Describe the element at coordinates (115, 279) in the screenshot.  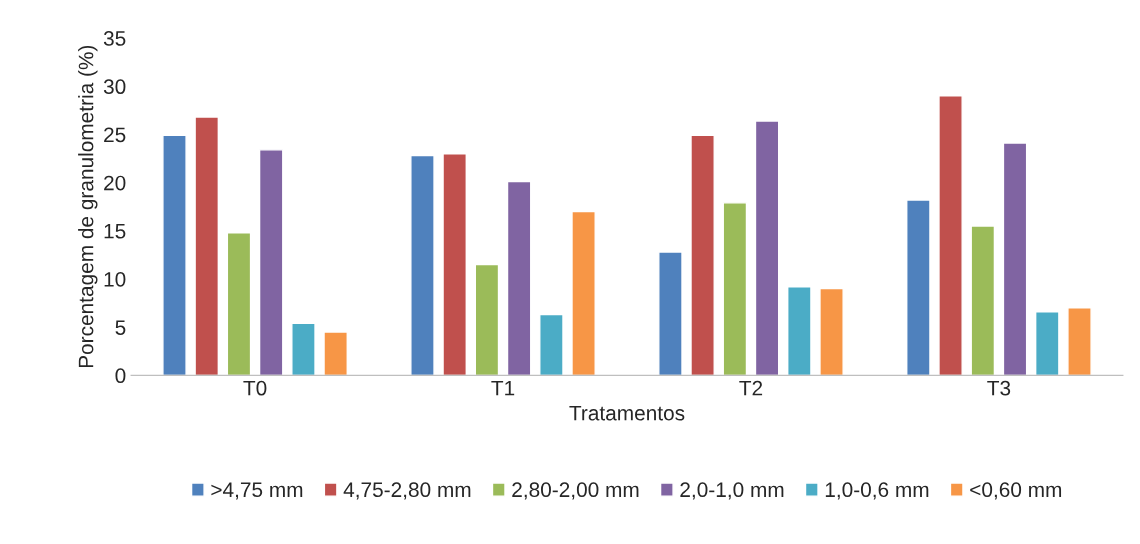
I see `y-tick-label: 10` at that location.